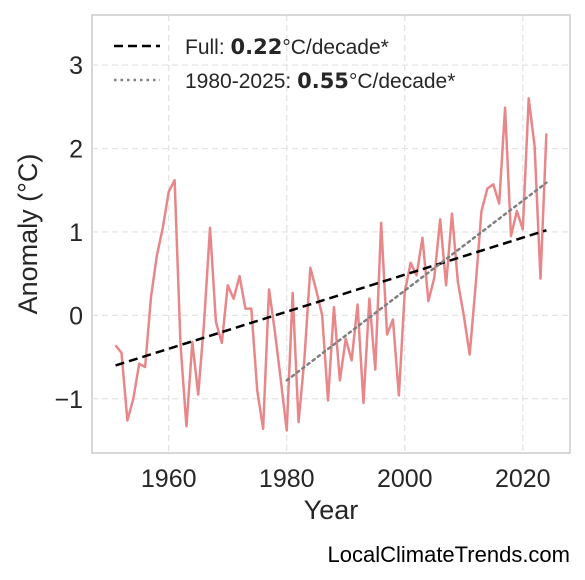 This screenshot has height=580, width=585. Describe the element at coordinates (68, 400) in the screenshot. I see `y-tick-label: −1` at that location.